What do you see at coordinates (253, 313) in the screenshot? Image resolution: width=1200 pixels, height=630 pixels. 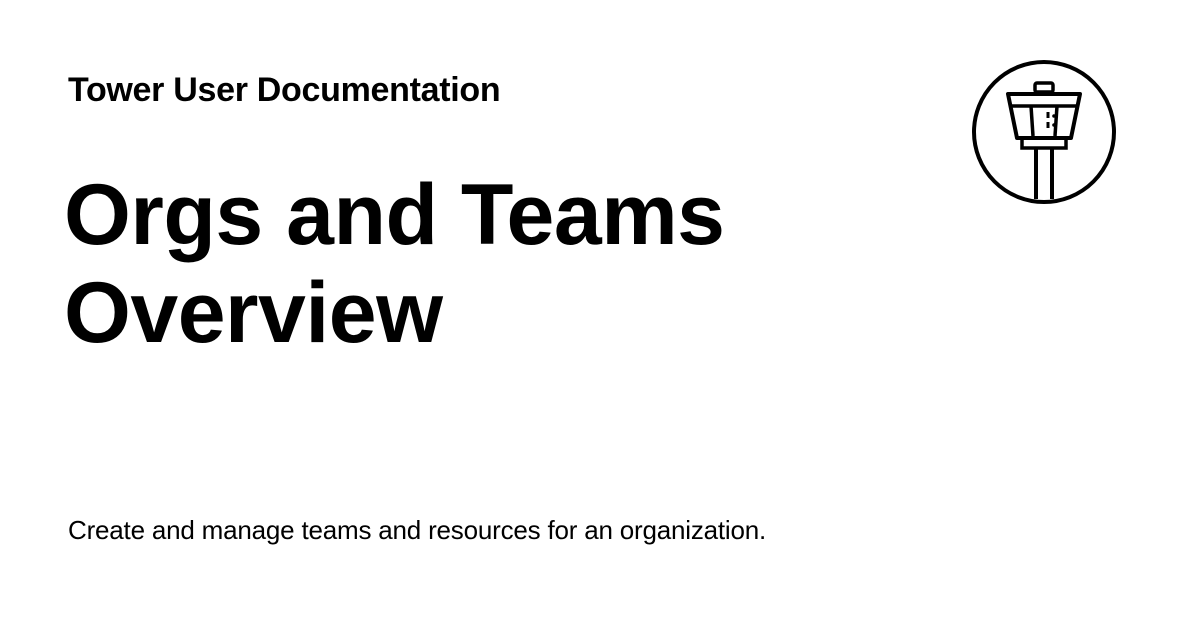 I see `page-title-line-2: Overview` at bounding box center [253, 313].